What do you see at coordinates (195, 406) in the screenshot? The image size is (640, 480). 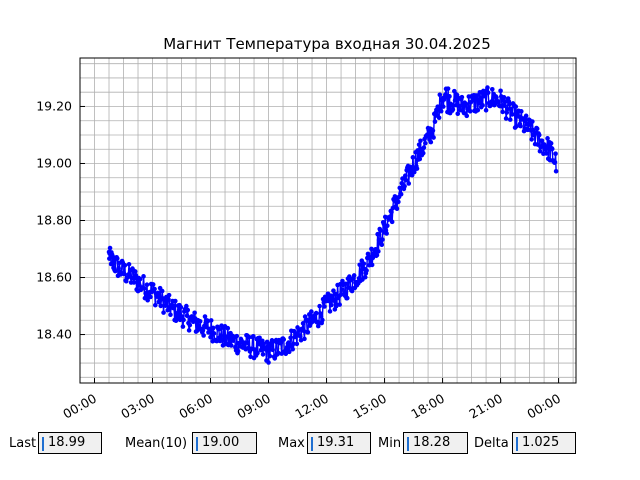 I see `x-tick-label: 06:00` at bounding box center [195, 406].